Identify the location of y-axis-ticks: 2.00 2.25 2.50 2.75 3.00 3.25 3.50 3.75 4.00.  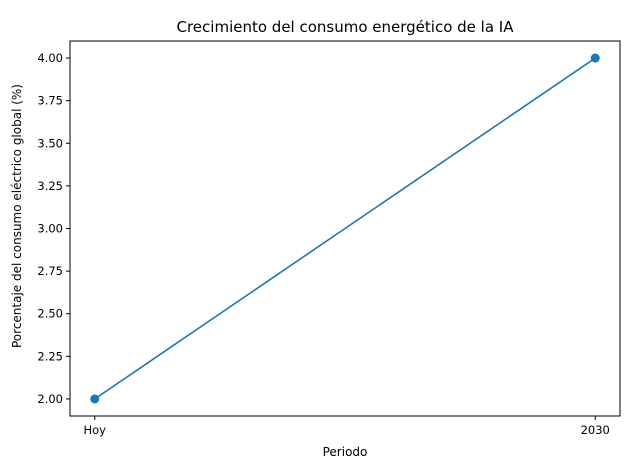
(53, 228).